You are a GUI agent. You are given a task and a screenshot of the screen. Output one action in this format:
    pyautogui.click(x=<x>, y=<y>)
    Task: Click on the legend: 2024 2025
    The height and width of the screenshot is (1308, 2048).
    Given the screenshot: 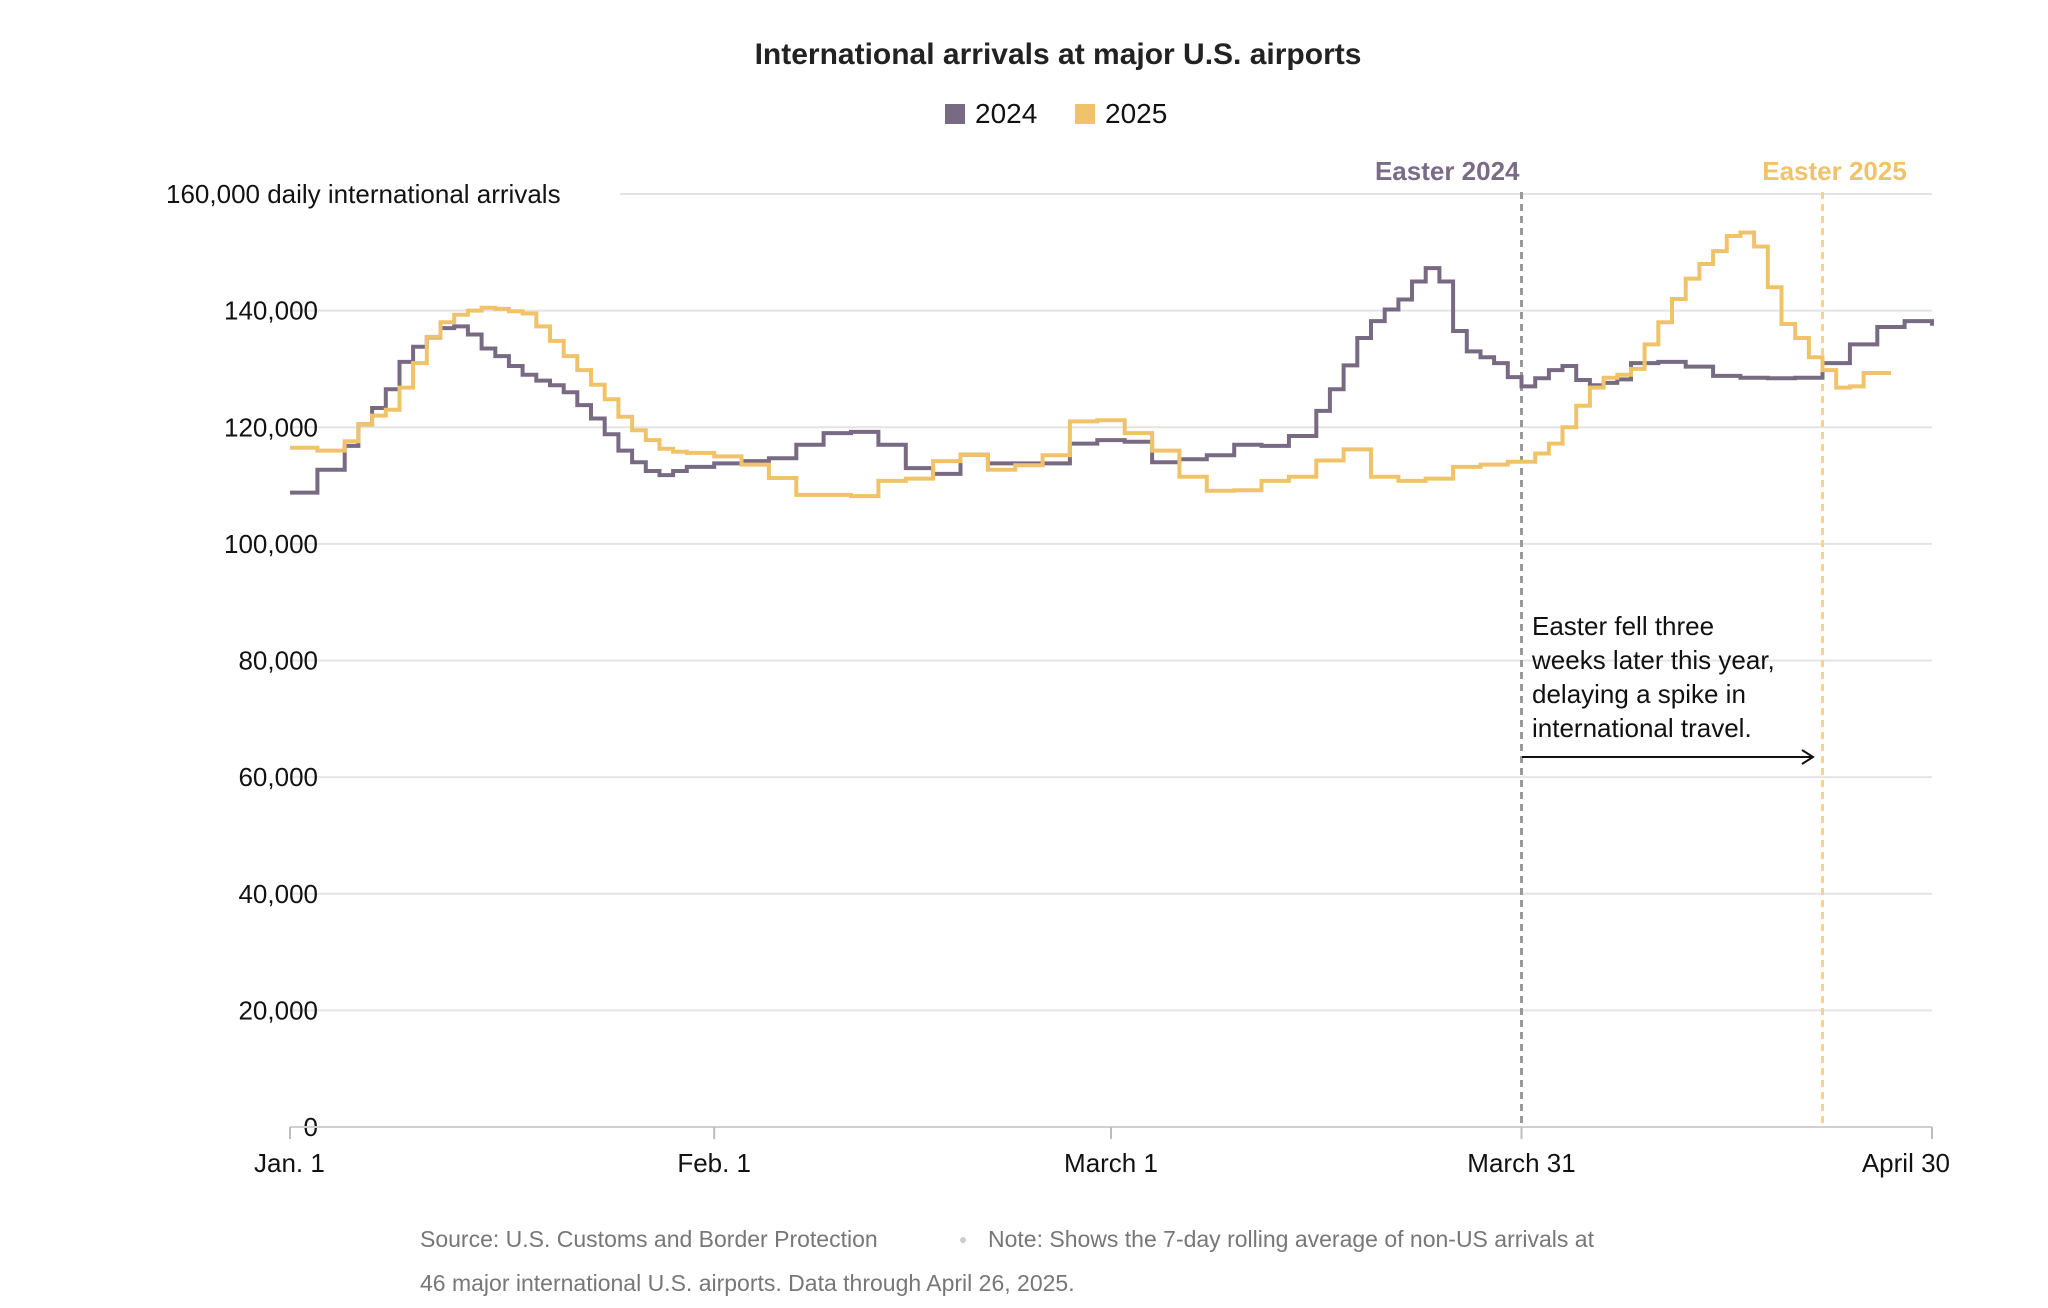 What is the action you would take?
    pyautogui.click(x=1056, y=113)
    